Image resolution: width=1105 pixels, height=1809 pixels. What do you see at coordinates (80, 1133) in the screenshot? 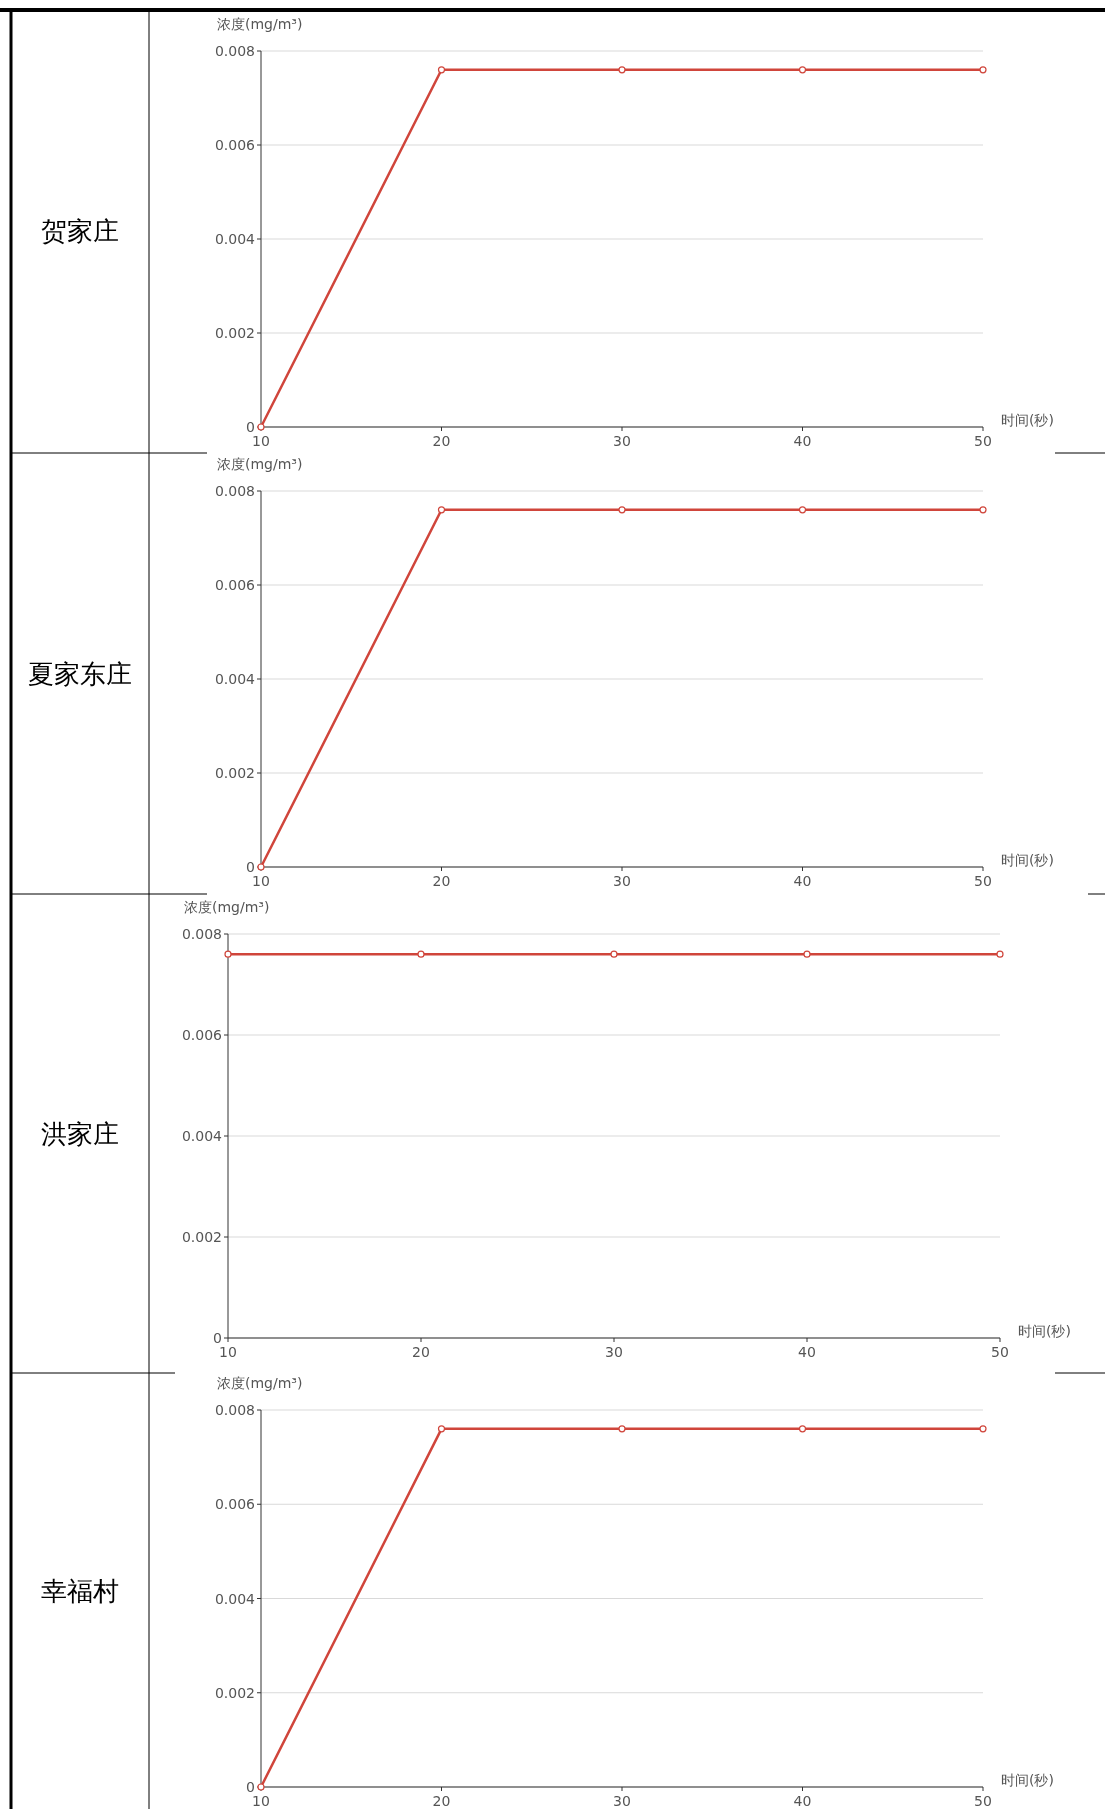
I see `text: 洪家庄` at bounding box center [80, 1133].